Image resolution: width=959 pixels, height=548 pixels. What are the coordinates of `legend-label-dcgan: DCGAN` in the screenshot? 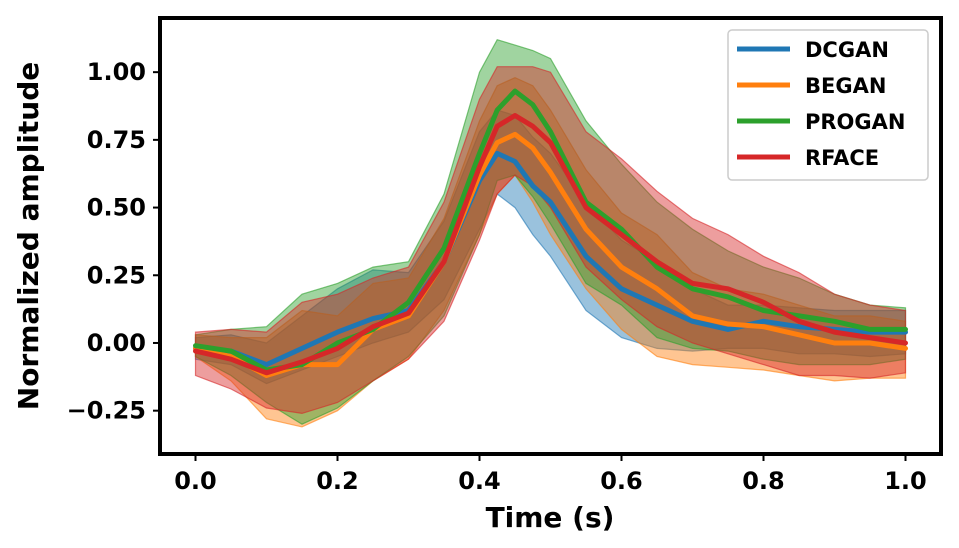 It's located at (847, 50).